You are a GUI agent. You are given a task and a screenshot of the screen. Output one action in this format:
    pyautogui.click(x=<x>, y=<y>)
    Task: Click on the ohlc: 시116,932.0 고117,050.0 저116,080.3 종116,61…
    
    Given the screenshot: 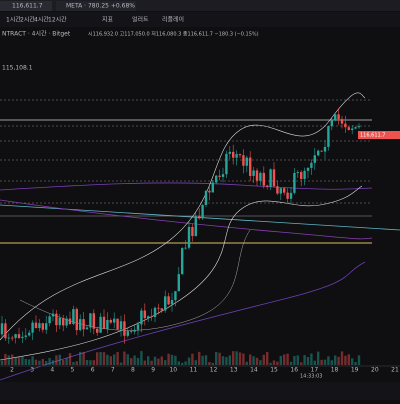 What is the action you would take?
    pyautogui.click(x=173, y=34)
    